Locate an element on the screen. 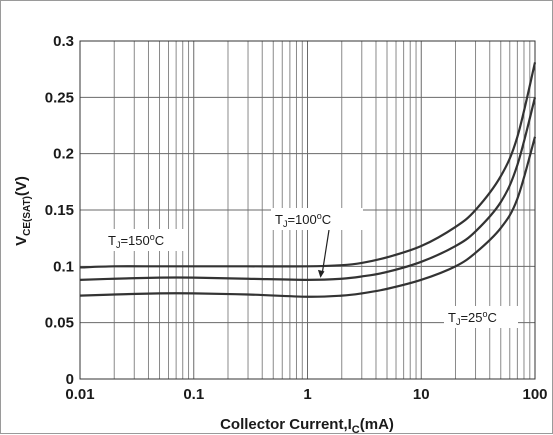  y-tick-labels: 0 0.05 0.1 0.15 0.2 0.25 0.3 is located at coordinates (59, 210).